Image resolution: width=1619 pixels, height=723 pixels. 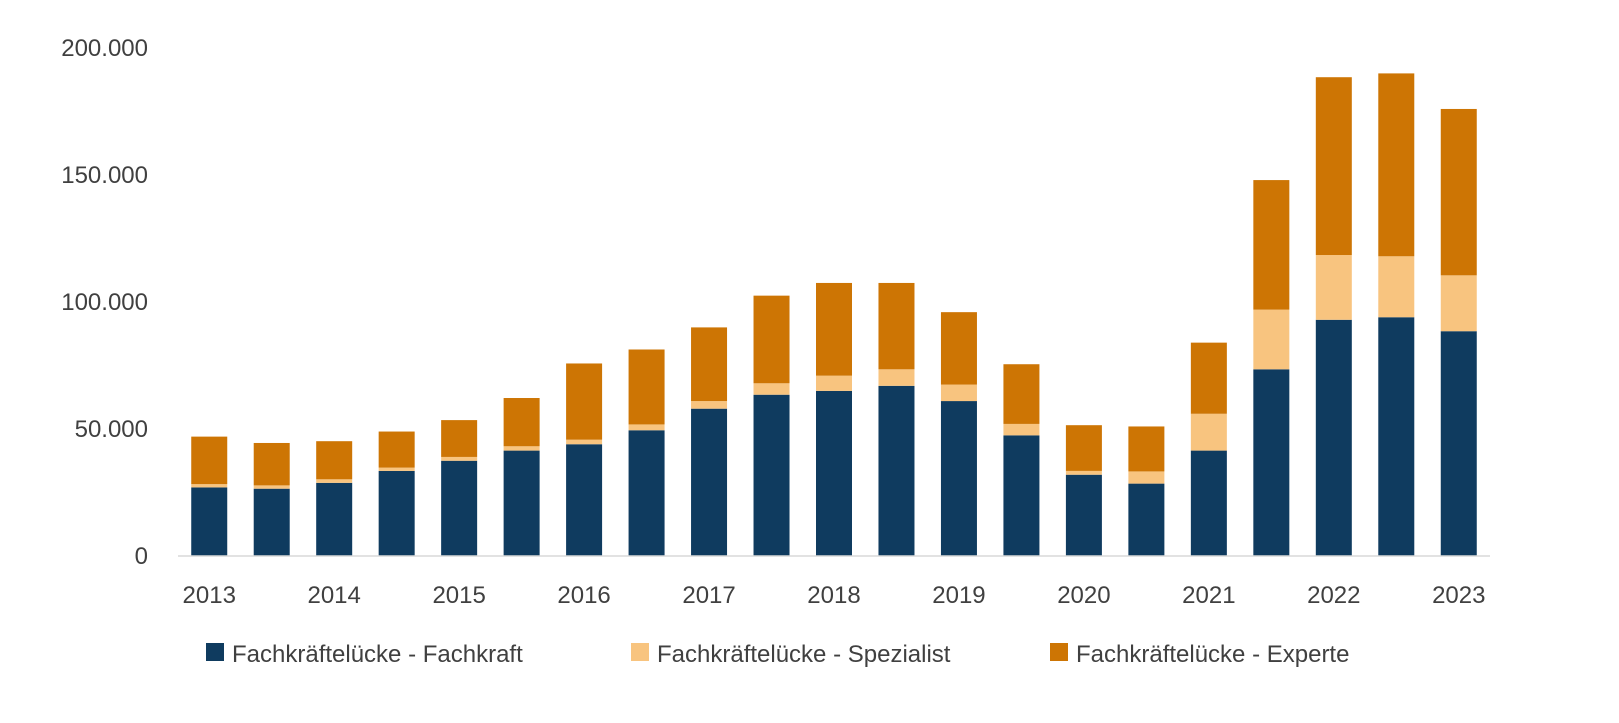 What do you see at coordinates (209, 595) in the screenshot?
I see `x-tick-label: 2013` at bounding box center [209, 595].